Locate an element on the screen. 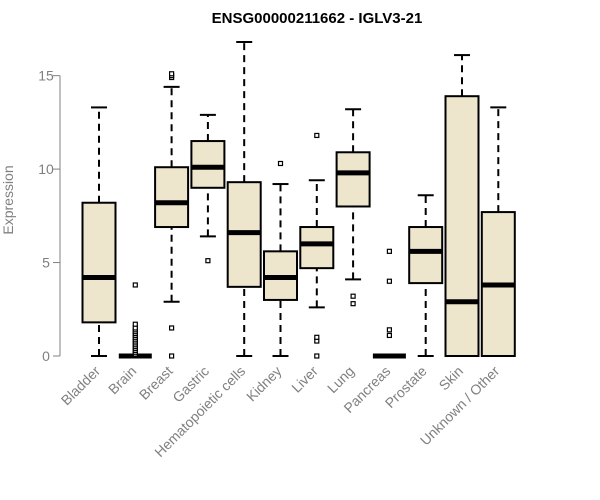  x-tick-label: Skin is located at coordinates (451, 378).